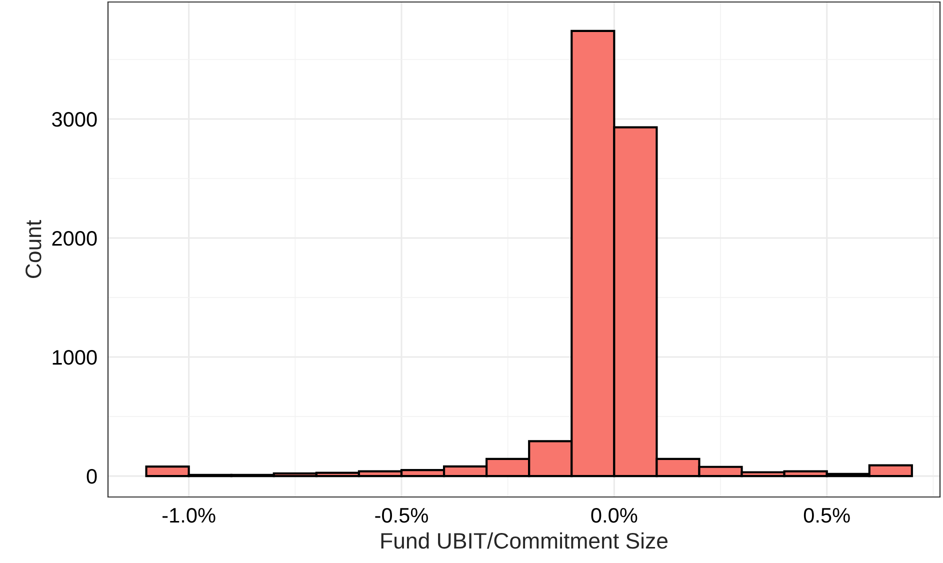 Image resolution: width=943 pixels, height=563 pixels. What do you see at coordinates (74, 357) in the screenshot?
I see `y-tick-label: 1000` at bounding box center [74, 357].